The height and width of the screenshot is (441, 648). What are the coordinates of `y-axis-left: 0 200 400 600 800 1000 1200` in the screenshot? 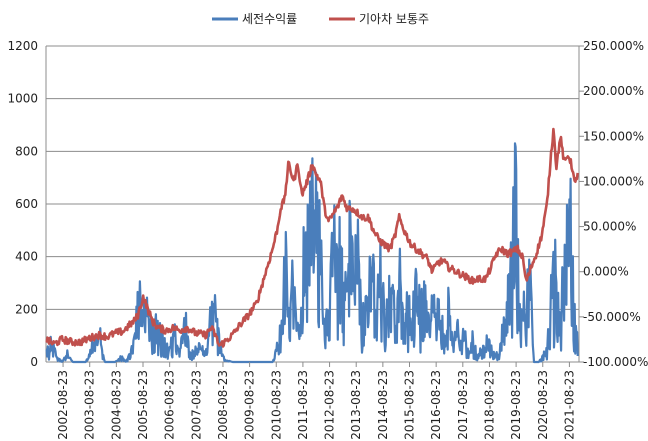 It's located at (22, 204).